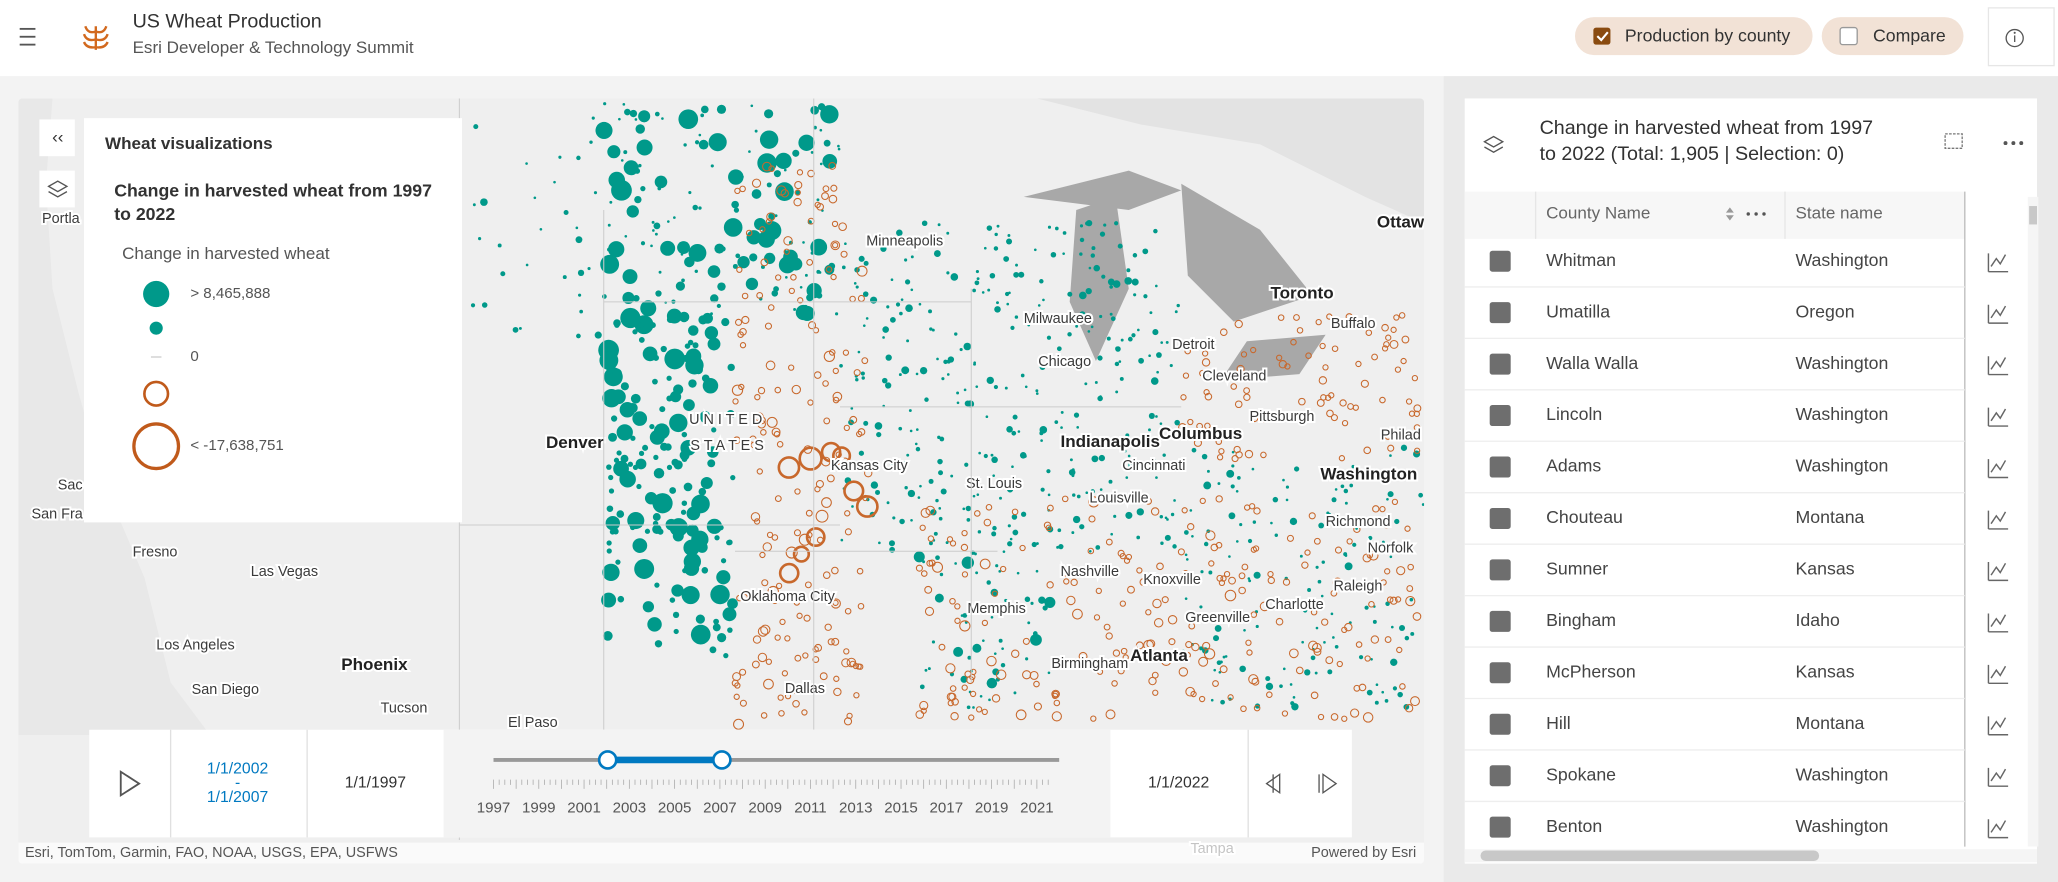 This screenshot has width=2058, height=882. What do you see at coordinates (57, 138) in the screenshot?
I see `collapse-button: ‹‹` at bounding box center [57, 138].